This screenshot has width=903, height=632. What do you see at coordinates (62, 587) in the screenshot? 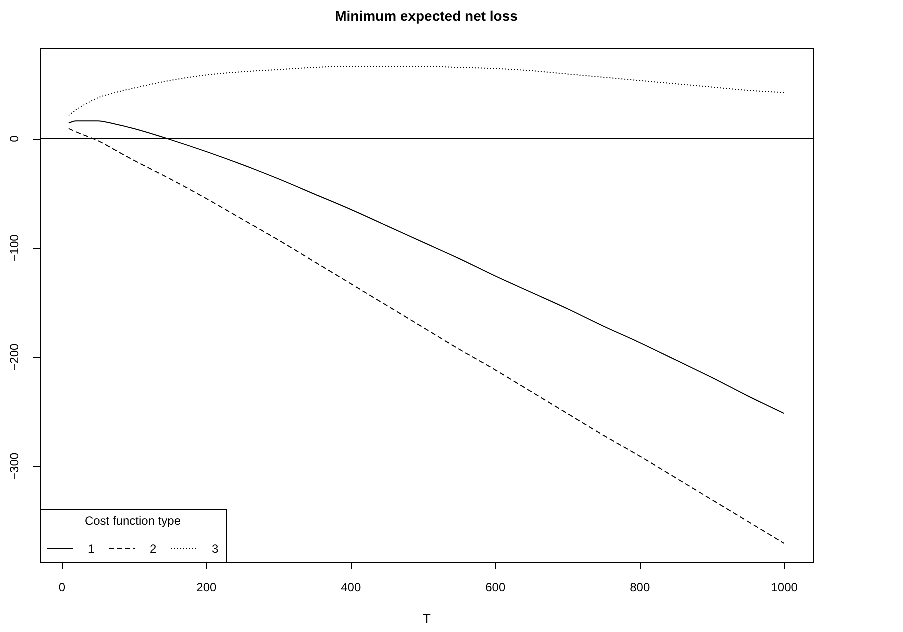
I see `x-tick-label: 0` at bounding box center [62, 587].